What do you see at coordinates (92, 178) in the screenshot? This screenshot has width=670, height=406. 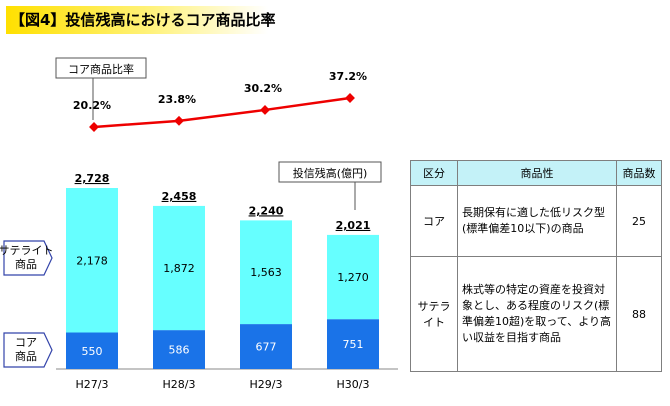 I see `total-value-label: 2,728` at bounding box center [92, 178].